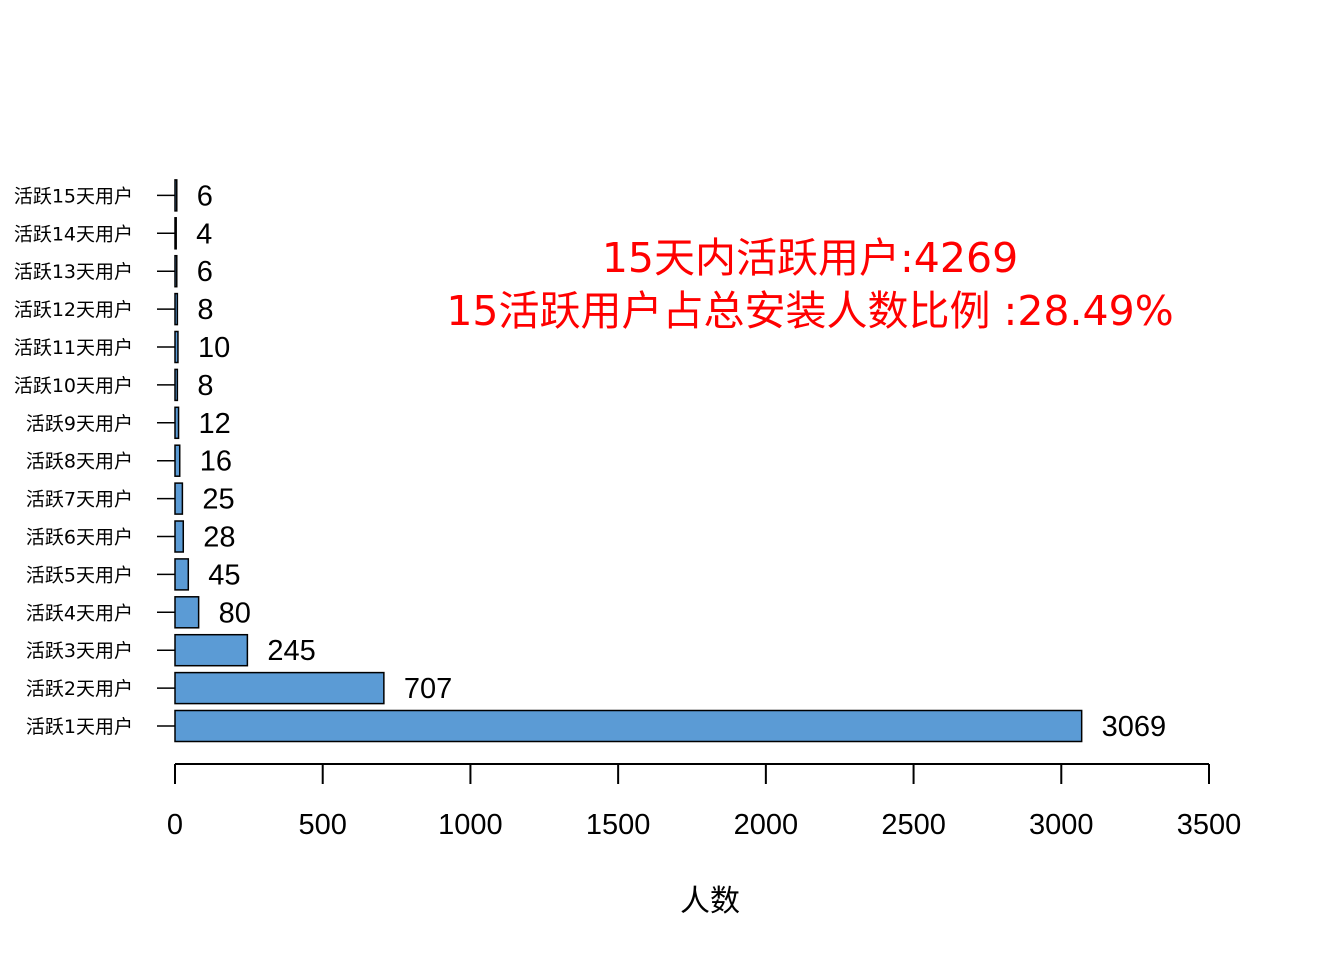  I want to click on data-label: 28, so click(219, 538).